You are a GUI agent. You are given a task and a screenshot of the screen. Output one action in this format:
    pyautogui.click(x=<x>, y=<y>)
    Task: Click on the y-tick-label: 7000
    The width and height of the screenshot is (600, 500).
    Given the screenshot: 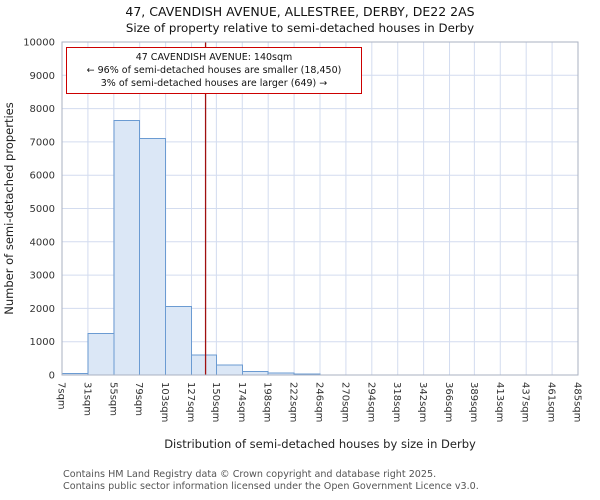 What is the action you would take?
    pyautogui.click(x=42, y=142)
    